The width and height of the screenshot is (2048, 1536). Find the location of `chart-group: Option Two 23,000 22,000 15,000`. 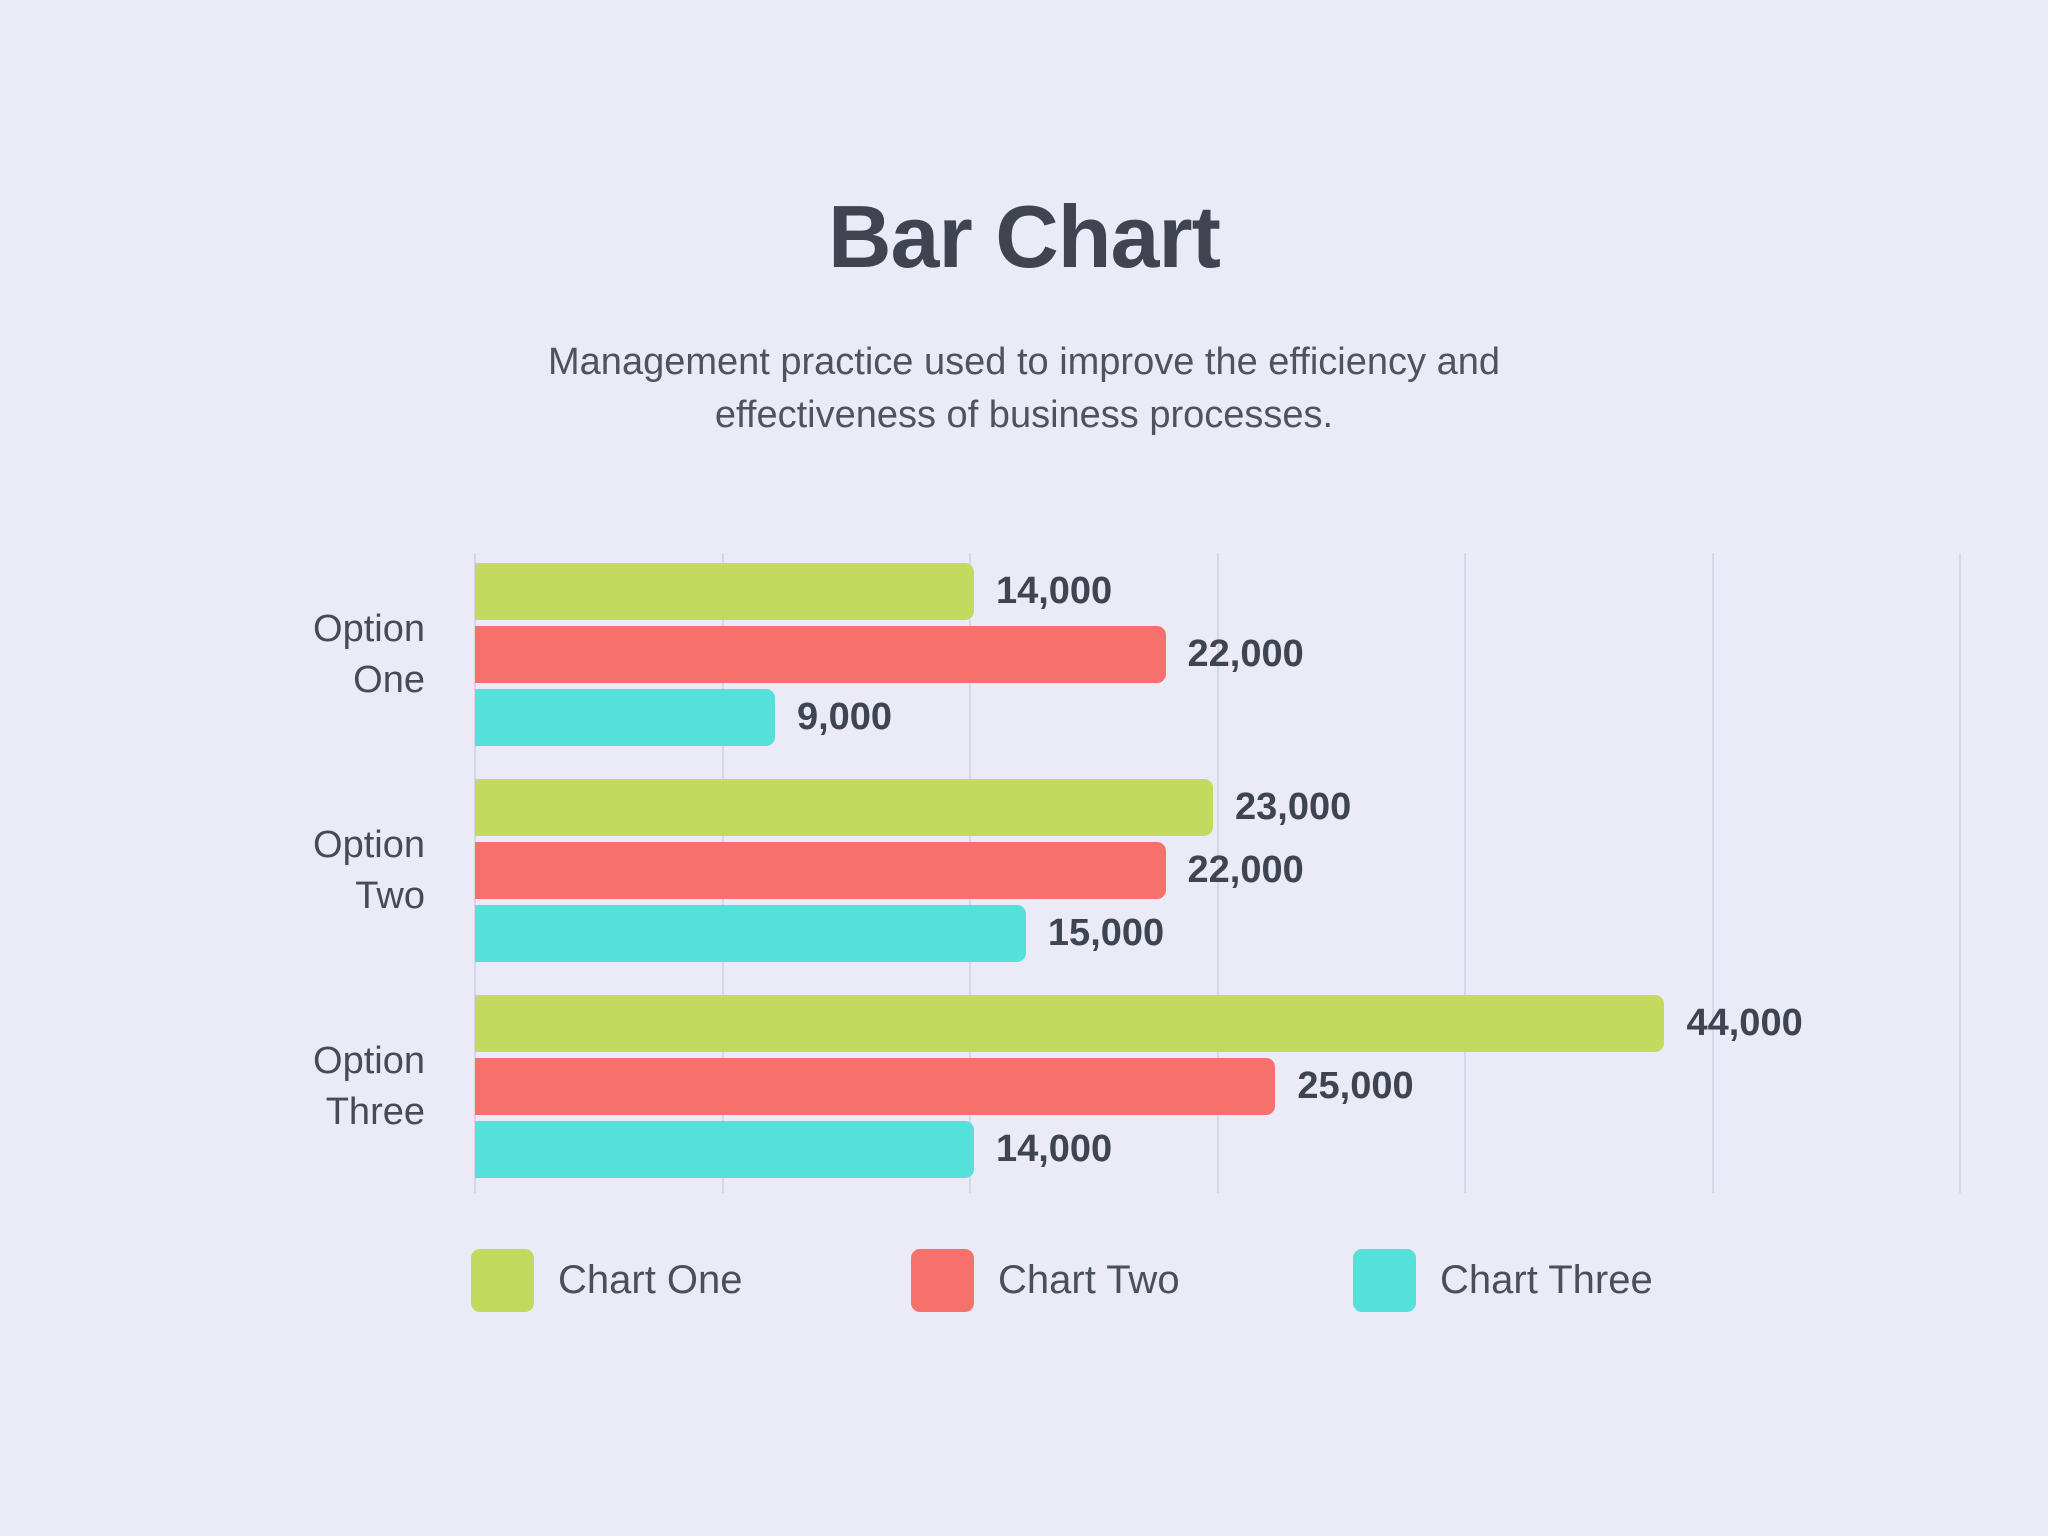

chart-group: Option Two 23,000 22,000 15,000 is located at coordinates (1024, 870).